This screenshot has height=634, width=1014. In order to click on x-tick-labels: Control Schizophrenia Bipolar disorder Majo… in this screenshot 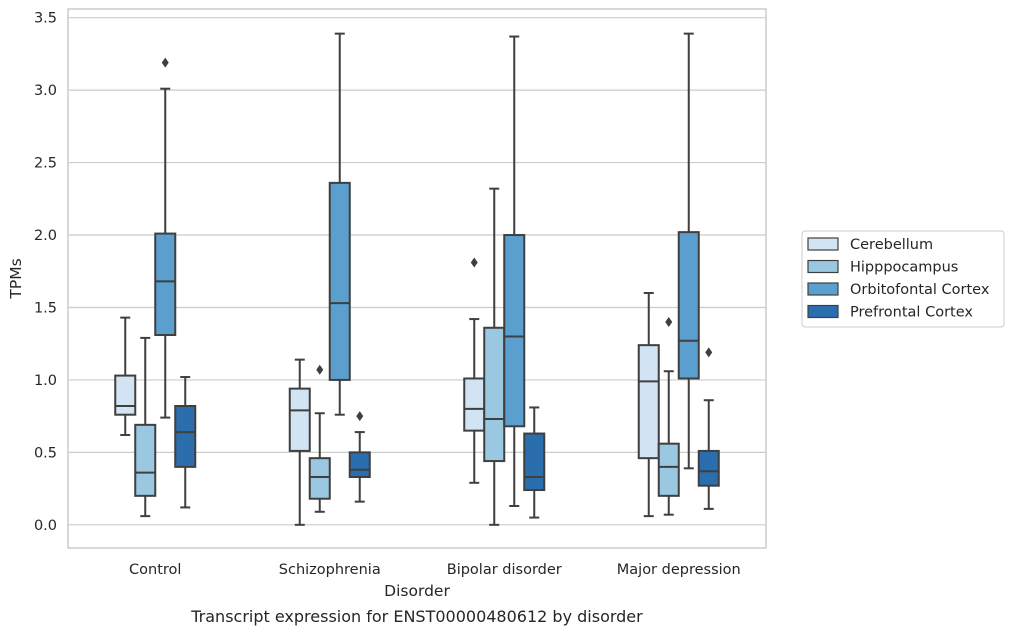, I will do `click(435, 570)`.